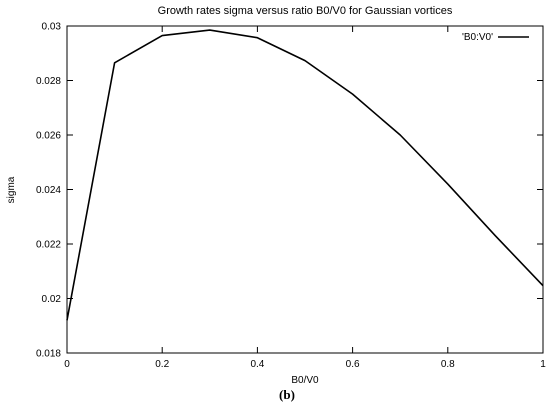  I want to click on x-tick-label: 0.8, so click(448, 364).